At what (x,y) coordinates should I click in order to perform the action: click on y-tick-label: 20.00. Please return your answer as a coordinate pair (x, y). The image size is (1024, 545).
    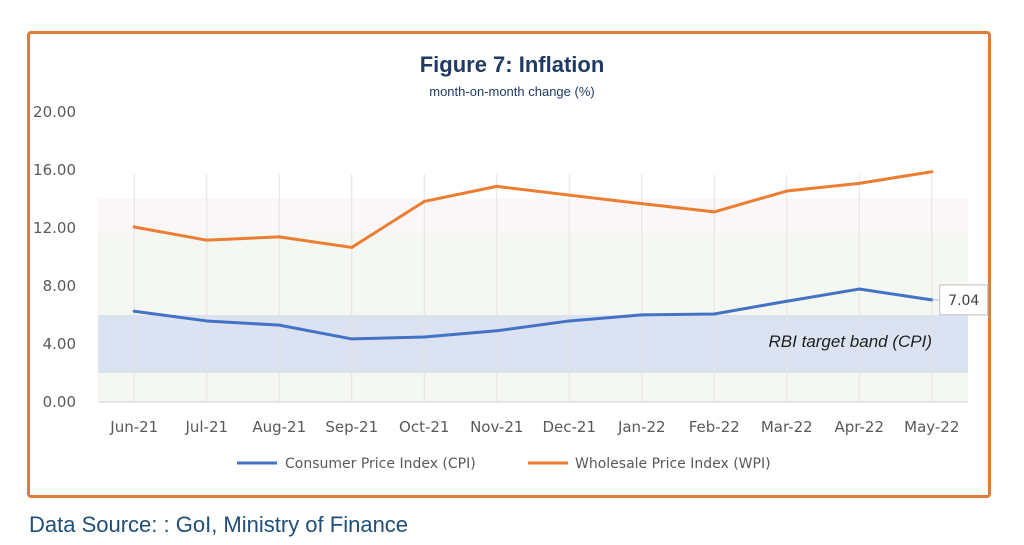
    Looking at the image, I should click on (54, 112).